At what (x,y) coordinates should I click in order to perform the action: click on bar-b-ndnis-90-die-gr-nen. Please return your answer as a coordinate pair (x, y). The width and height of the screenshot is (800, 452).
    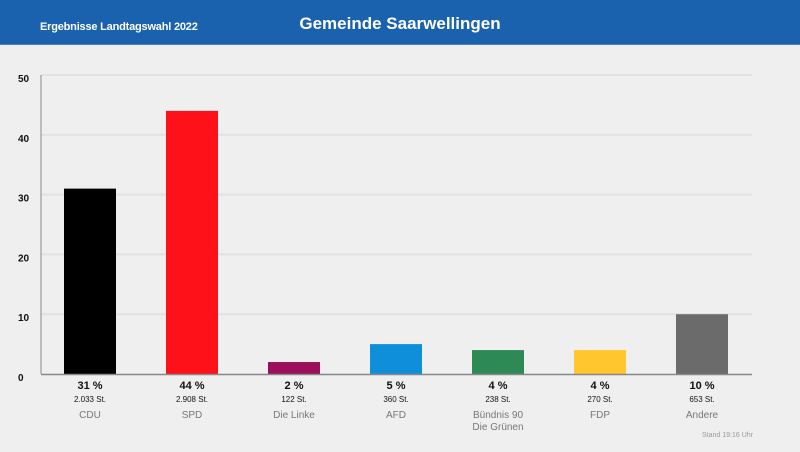
    Looking at the image, I should click on (498, 362).